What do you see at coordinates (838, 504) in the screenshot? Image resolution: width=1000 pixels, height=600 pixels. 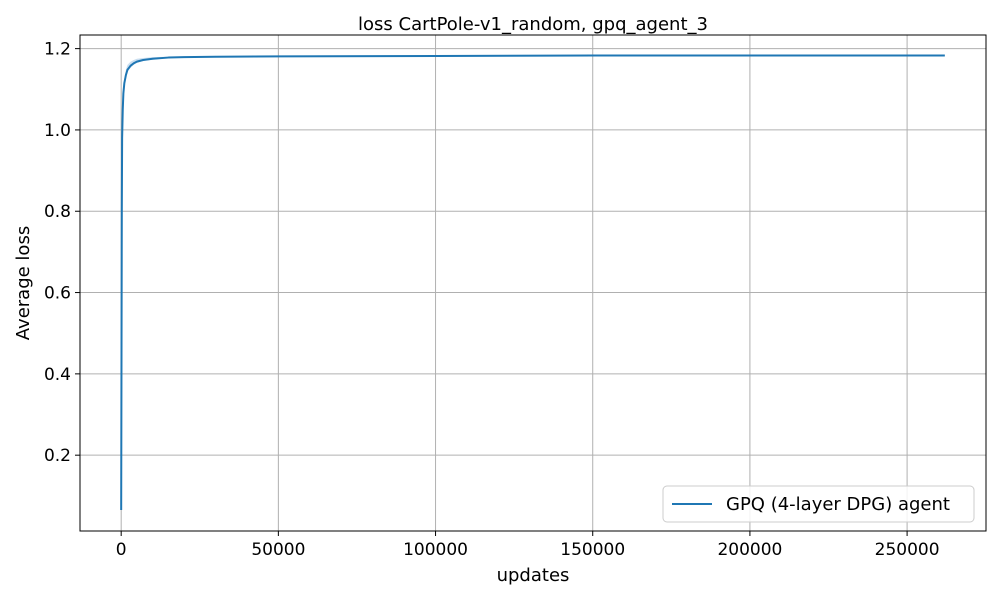 I see `legend-label: GPQ (4-layer DPG) agent` at bounding box center [838, 504].